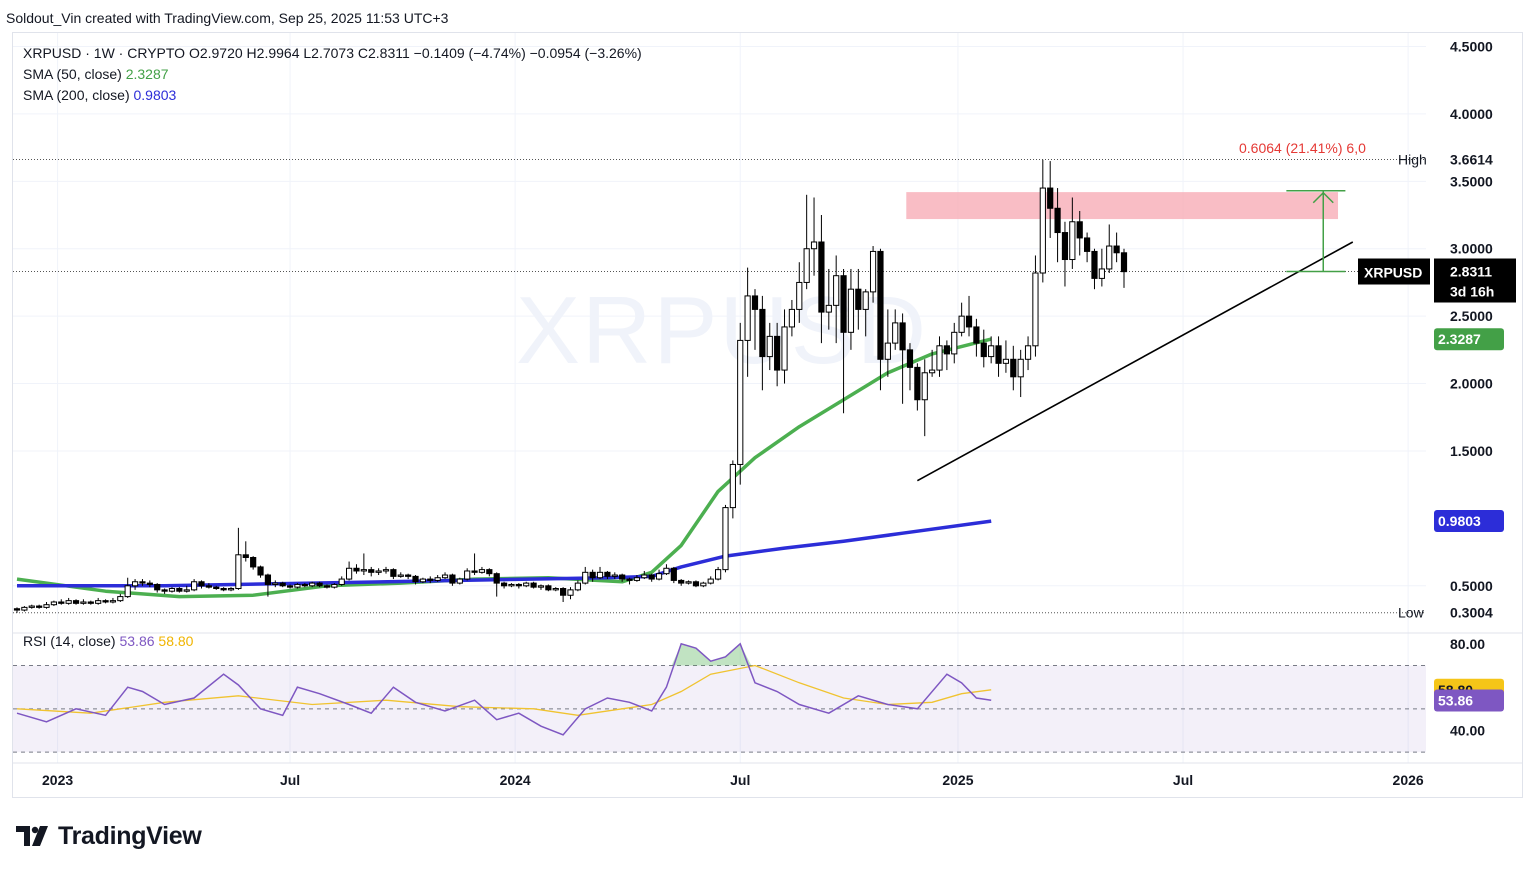  I want to click on sma200-line, so click(504, 553).